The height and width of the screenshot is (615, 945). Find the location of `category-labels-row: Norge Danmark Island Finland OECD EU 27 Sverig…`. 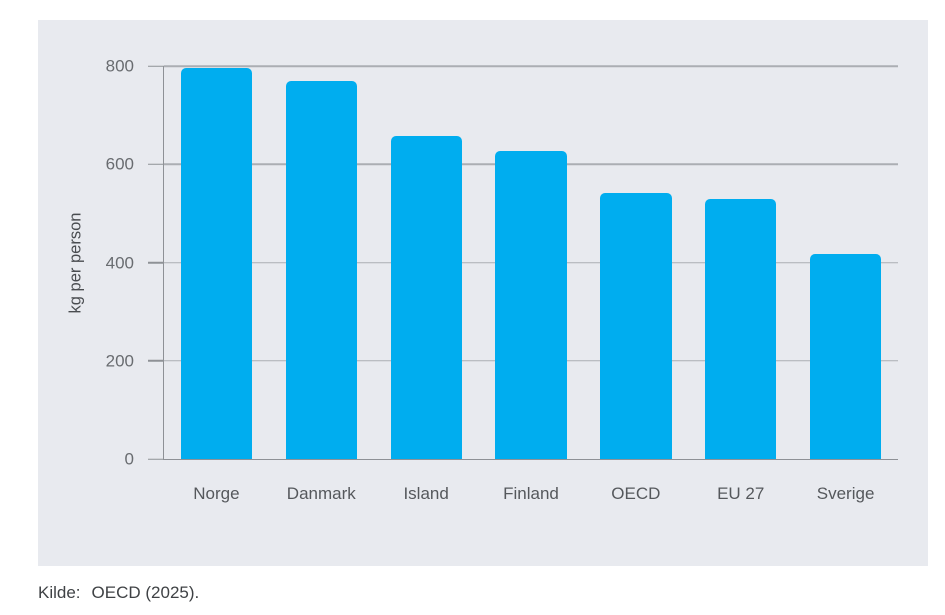

category-labels-row: Norge Danmark Island Finland OECD EU 27 Sverig… is located at coordinates (531, 494).